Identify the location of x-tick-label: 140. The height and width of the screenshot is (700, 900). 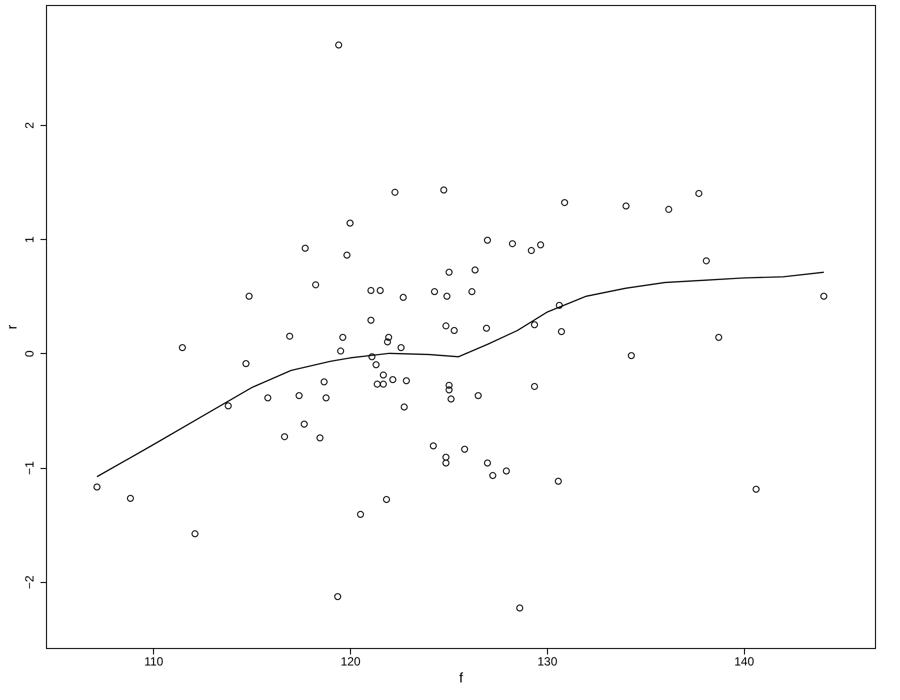
(744, 661).